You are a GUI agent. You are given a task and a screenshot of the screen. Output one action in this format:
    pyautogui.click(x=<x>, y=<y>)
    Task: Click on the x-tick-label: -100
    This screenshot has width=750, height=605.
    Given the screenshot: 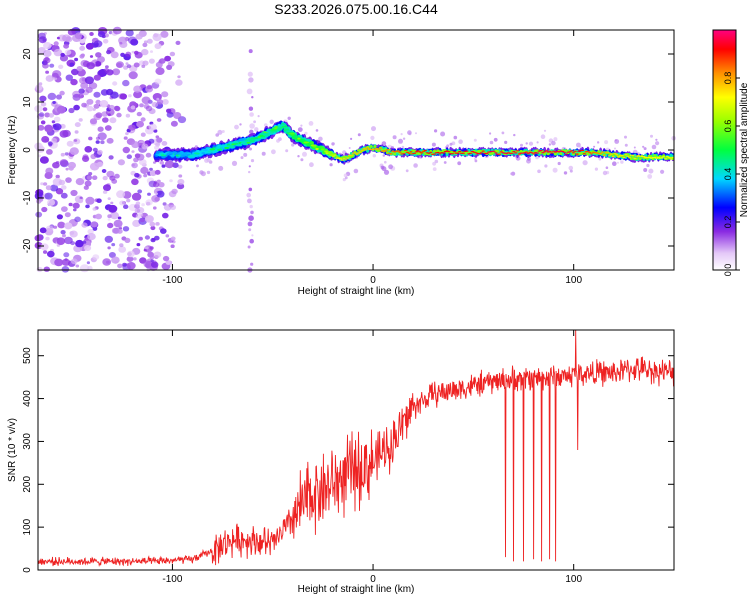 What is the action you would take?
    pyautogui.click(x=172, y=579)
    